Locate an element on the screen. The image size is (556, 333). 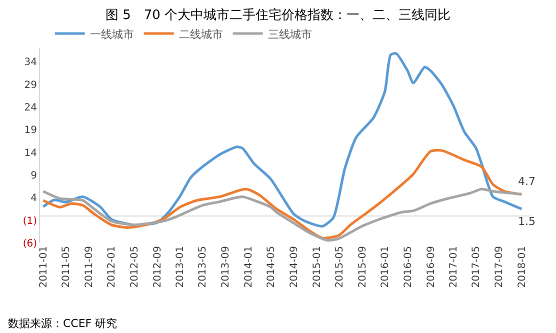
annotation: 1.5 is located at coordinates (527, 221).